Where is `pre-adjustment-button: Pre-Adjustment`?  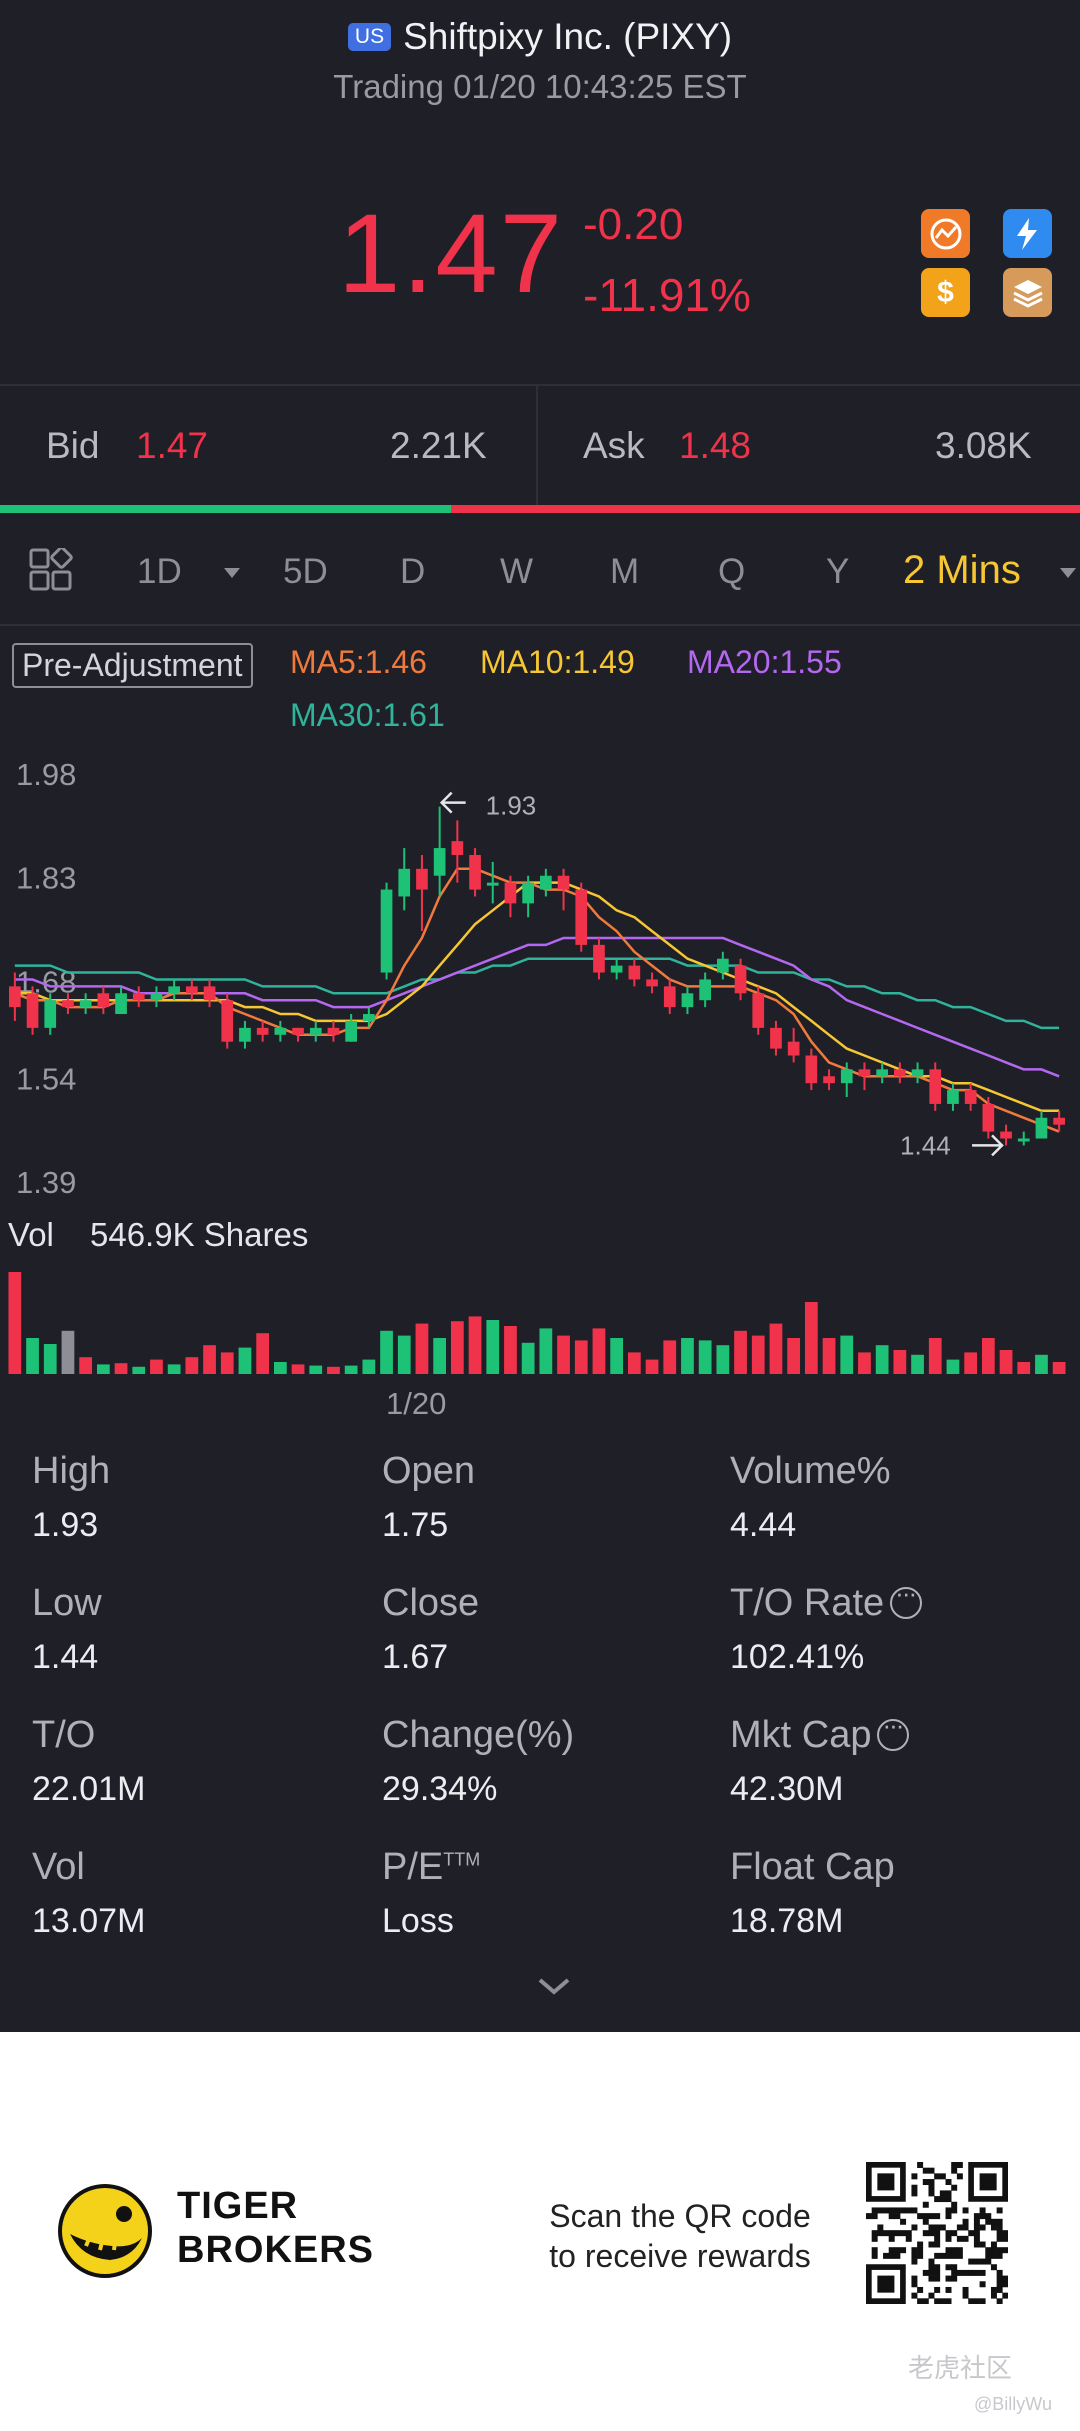 pre-adjustment-button: Pre-Adjustment is located at coordinates (132, 665).